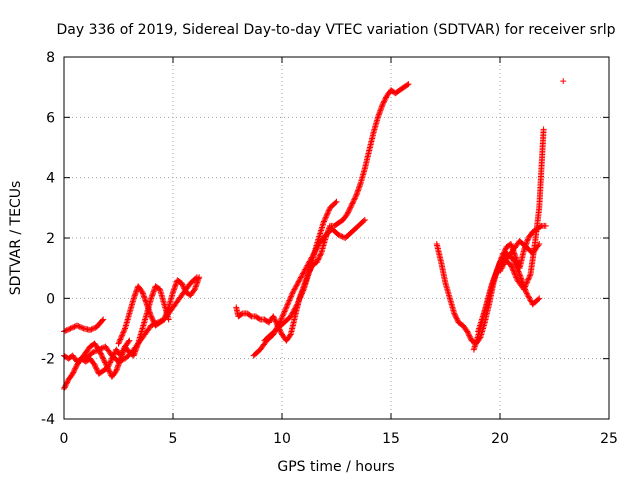 This screenshot has width=640, height=480. Describe the element at coordinates (335, 467) in the screenshot. I see `x-axis-label: GPS time / hours` at that location.